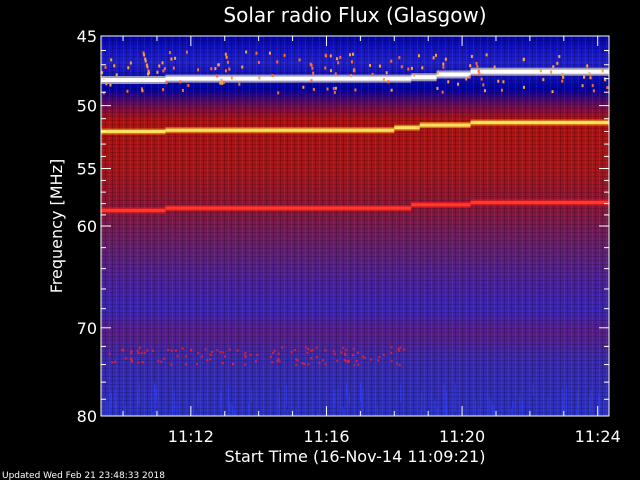 This screenshot has width=640, height=480. What do you see at coordinates (87, 169) in the screenshot?
I see `y-tick-label: 55` at bounding box center [87, 169].